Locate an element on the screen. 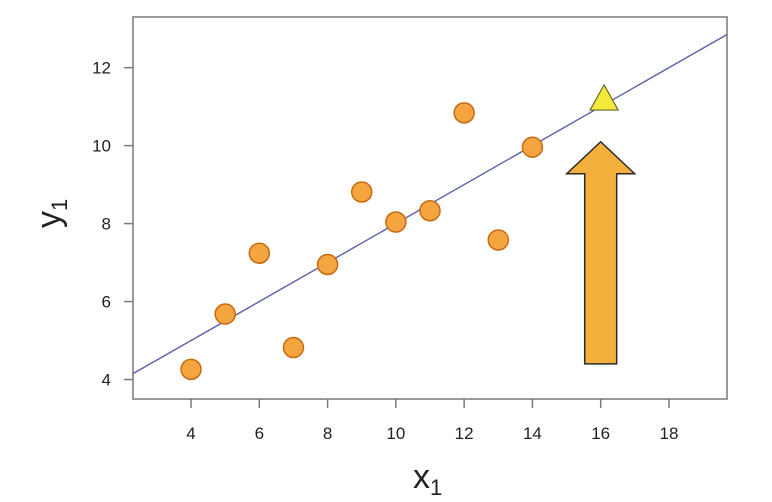  y-tick-label: 10 is located at coordinates (101, 146).